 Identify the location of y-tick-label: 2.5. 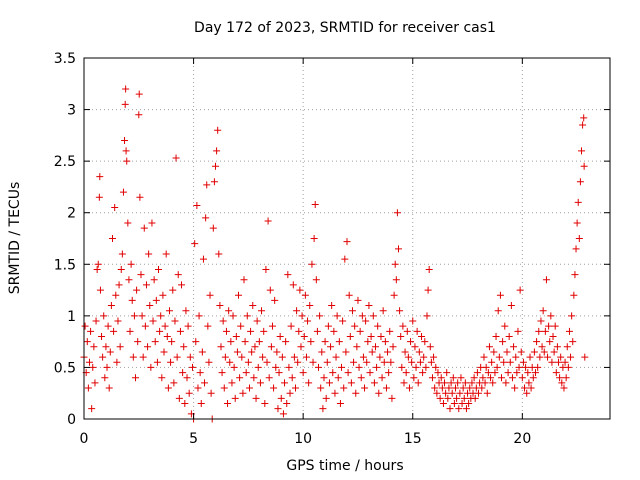
(65, 162).